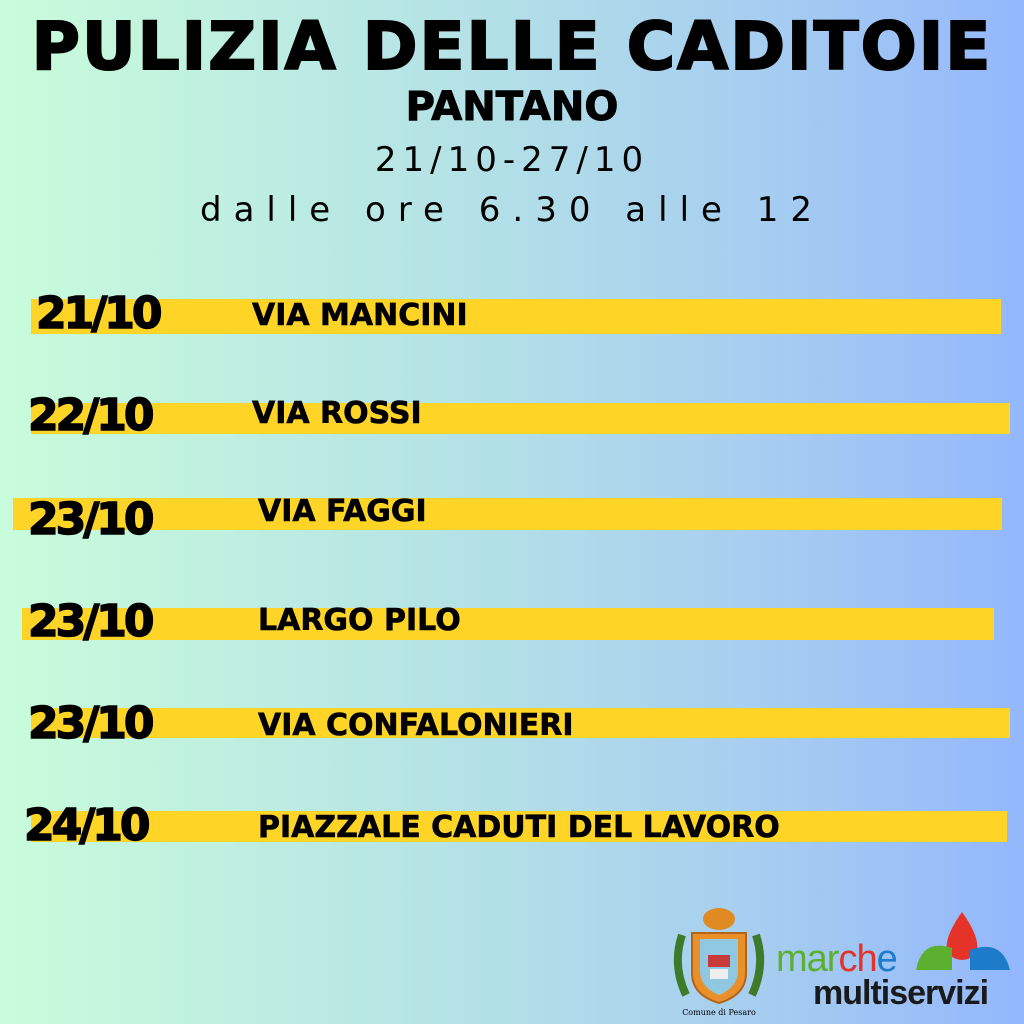 This screenshot has height=1024, width=1024. I want to click on schedule-date: 24/10, so click(87, 825).